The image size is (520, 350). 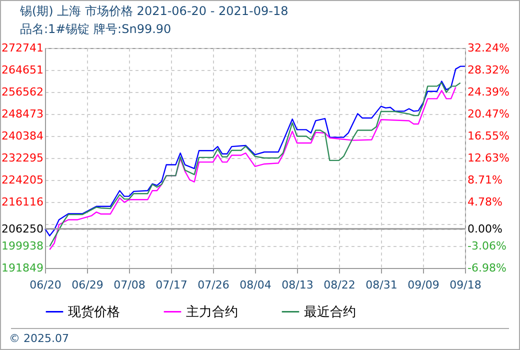 What do you see at coordinates (23, 70) in the screenshot?
I see `y-tick-label: 264651` at bounding box center [23, 70].